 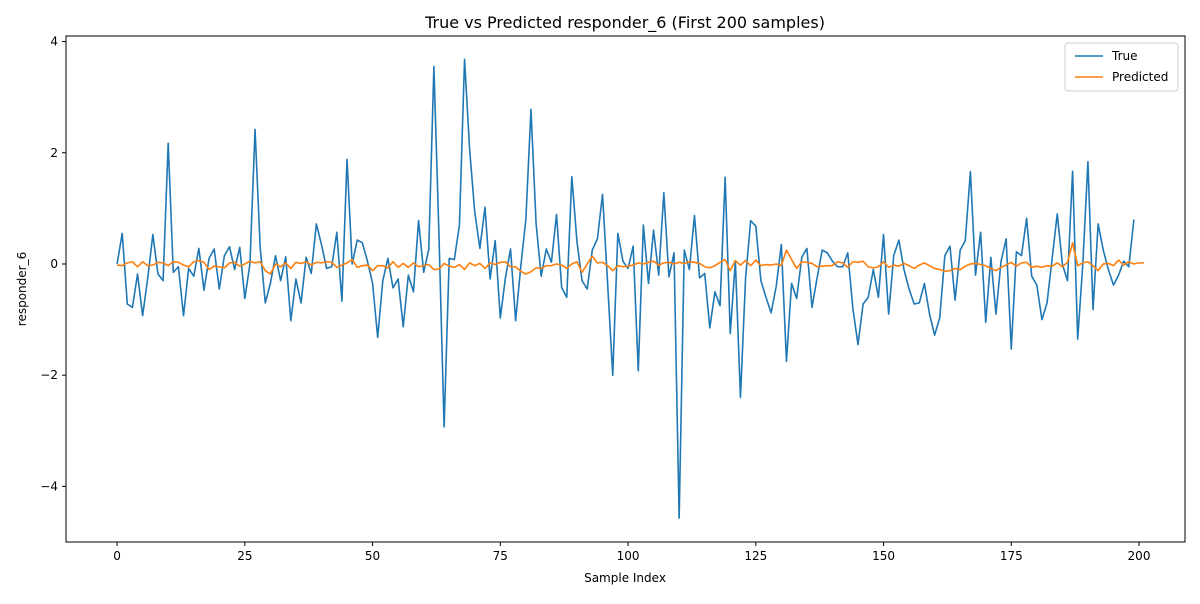 I want to click on x-tick-label: 0, so click(x=117, y=556).